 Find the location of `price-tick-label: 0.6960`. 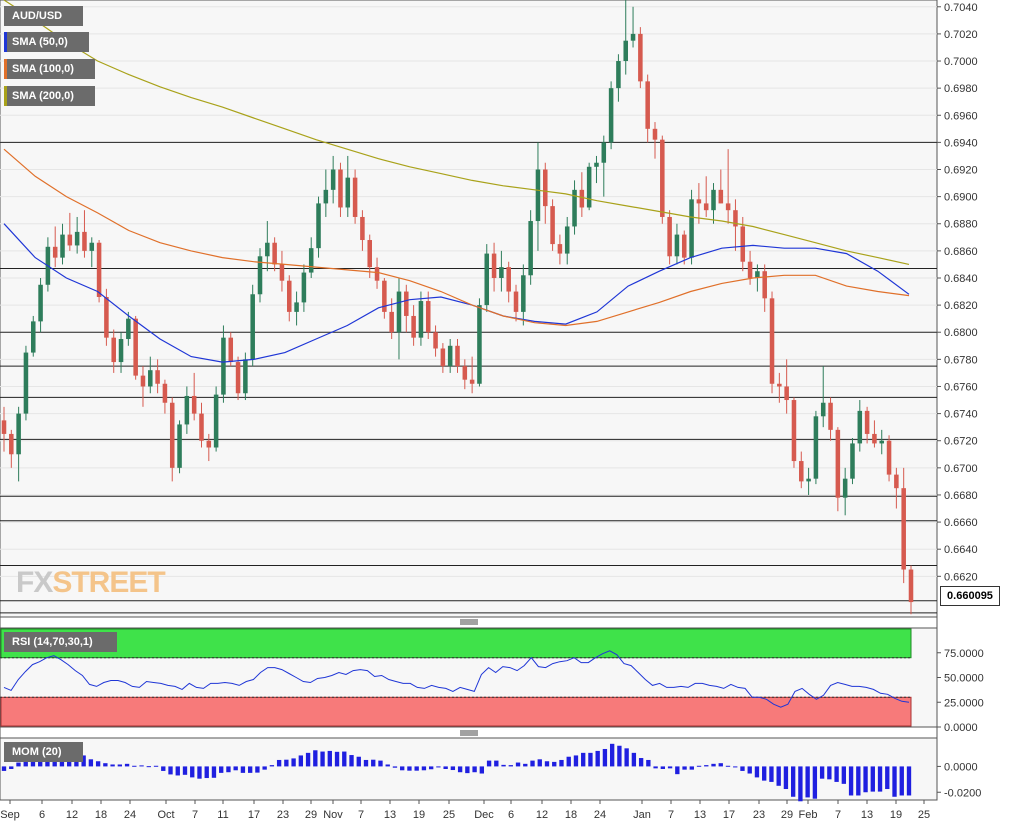

price-tick-label: 0.6960 is located at coordinates (961, 116).